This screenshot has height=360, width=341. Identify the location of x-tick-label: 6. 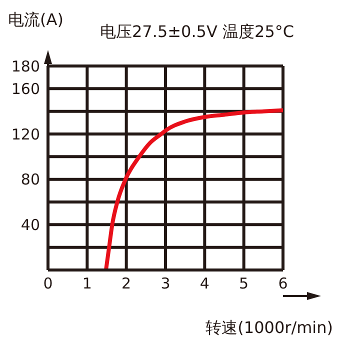
(283, 283).